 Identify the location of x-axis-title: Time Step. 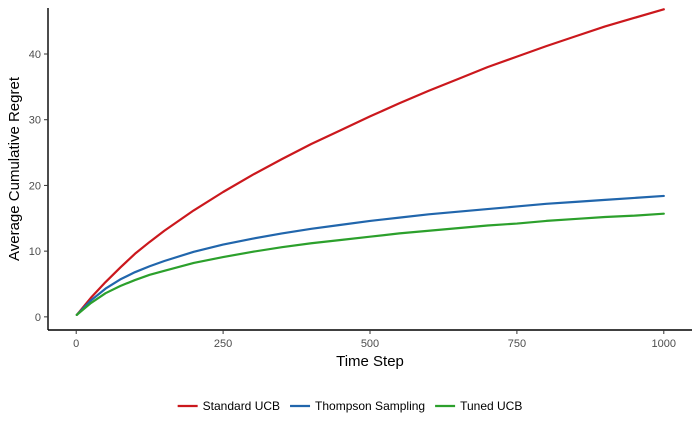
(370, 361).